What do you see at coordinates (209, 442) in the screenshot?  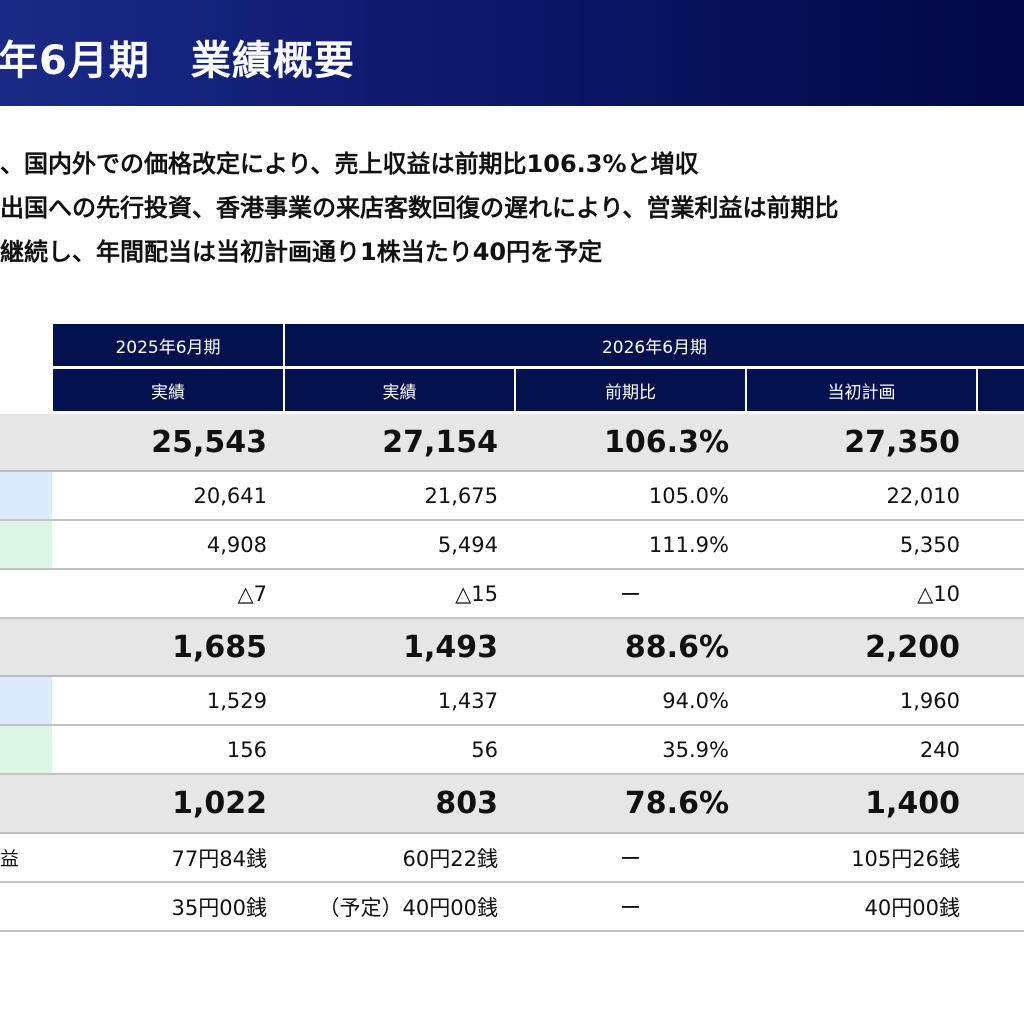 I see `cell-2025-actual: 25,543` at bounding box center [209, 442].